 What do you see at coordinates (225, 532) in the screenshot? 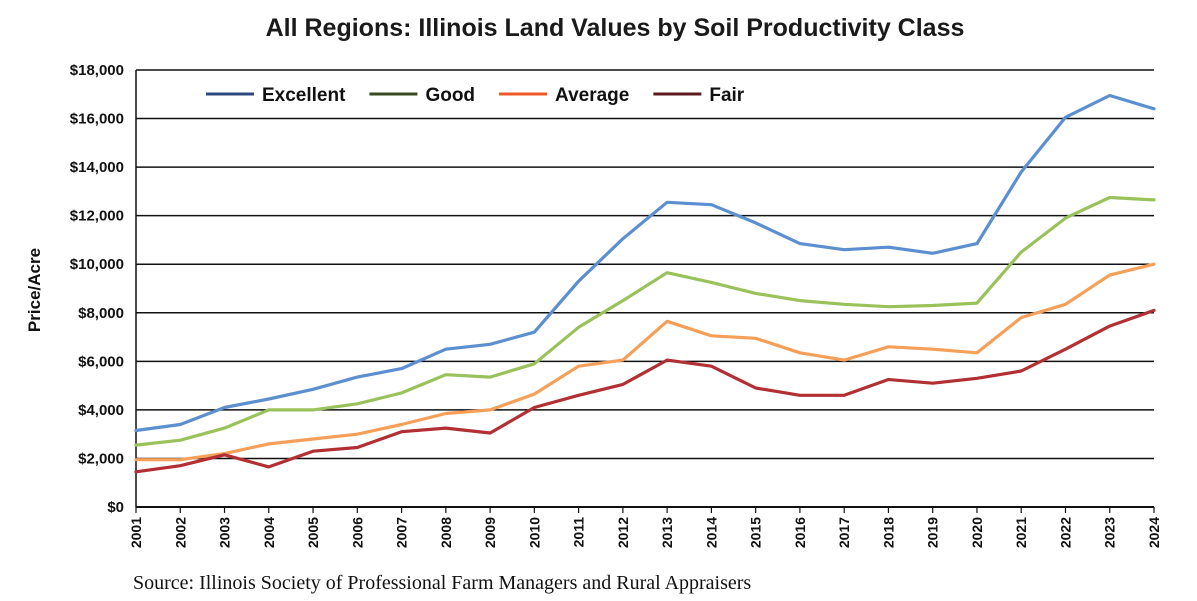
I see `x-tick-label: 2003` at bounding box center [225, 532].